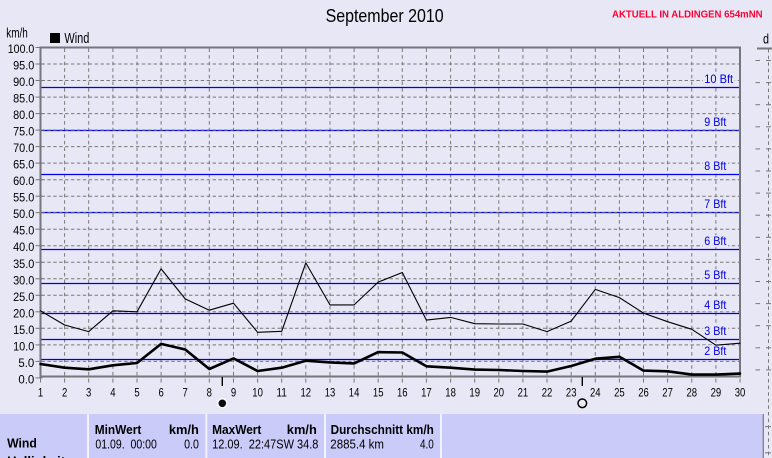 This screenshot has height=458, width=772. Describe the element at coordinates (23, 214) in the screenshot. I see `svg-text: 50.0` at that location.